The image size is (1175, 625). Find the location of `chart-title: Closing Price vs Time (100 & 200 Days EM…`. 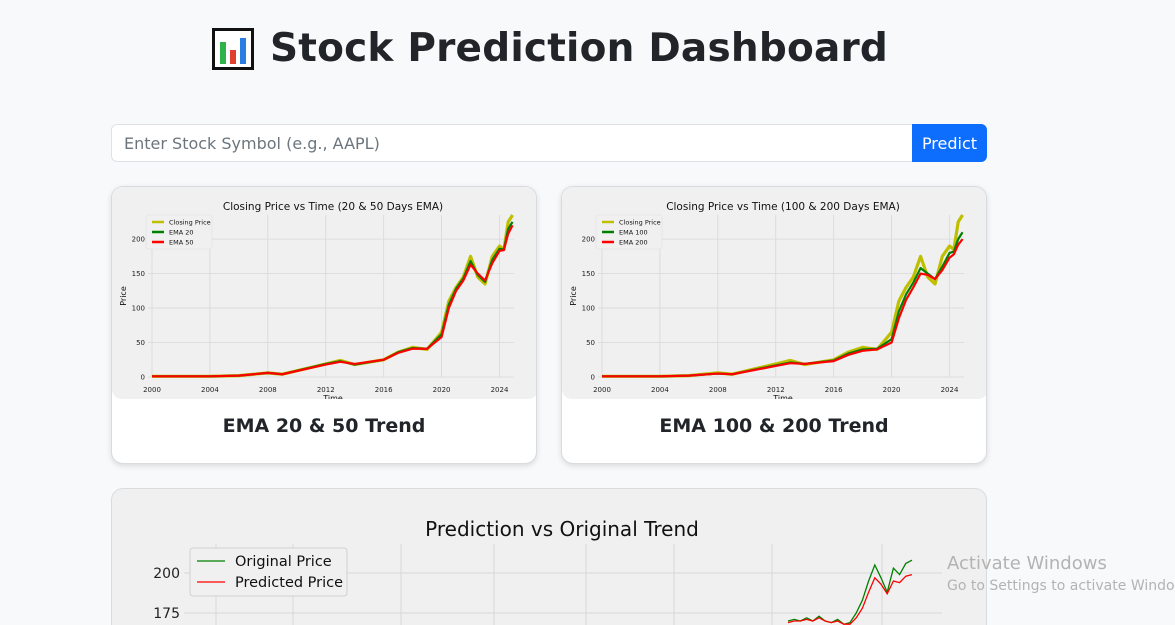

chart-title: Closing Price vs Time (100 & 200 Days EM… is located at coordinates (783, 207).